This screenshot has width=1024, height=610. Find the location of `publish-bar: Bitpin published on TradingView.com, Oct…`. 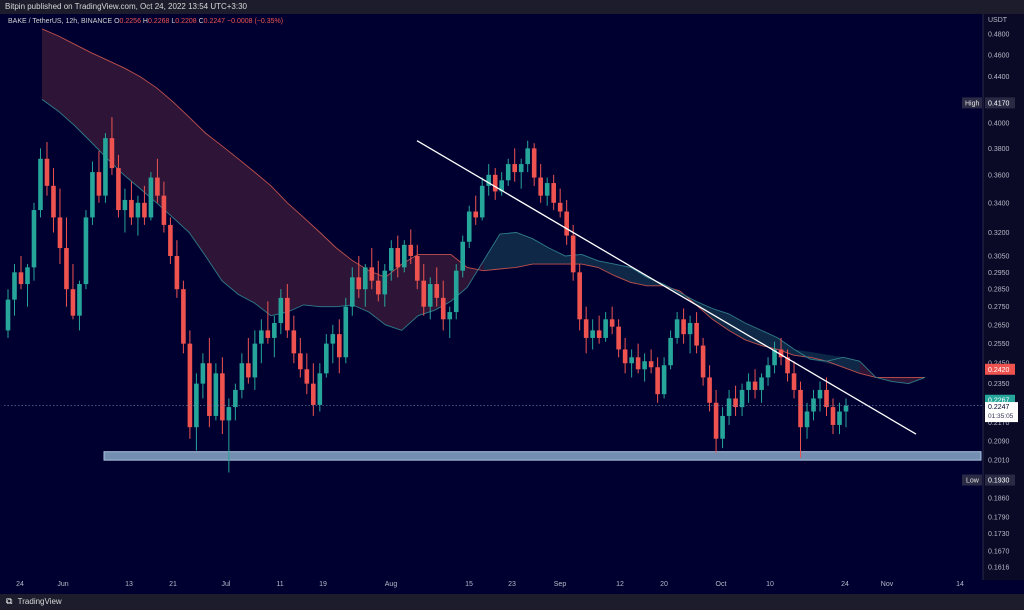

publish-bar: Bitpin published on TradingView.com, Oct… is located at coordinates (512, 7).